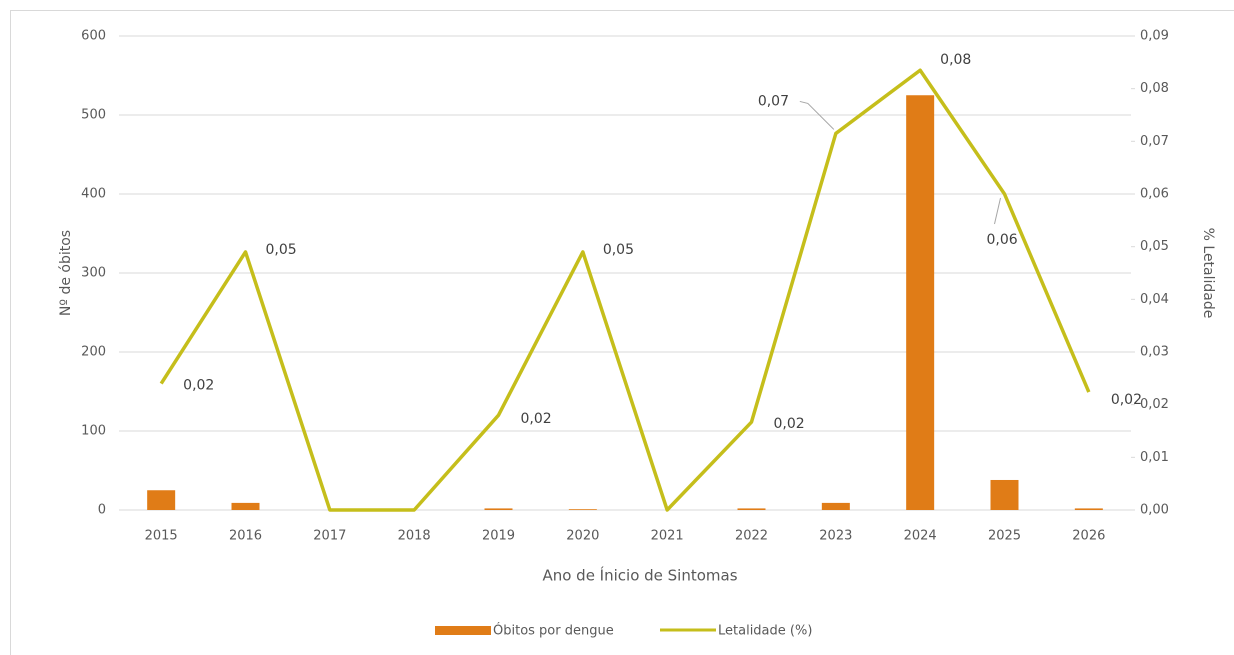  Describe the element at coordinates (1154, 352) in the screenshot. I see `y2-tick-label: 0,03` at that location.